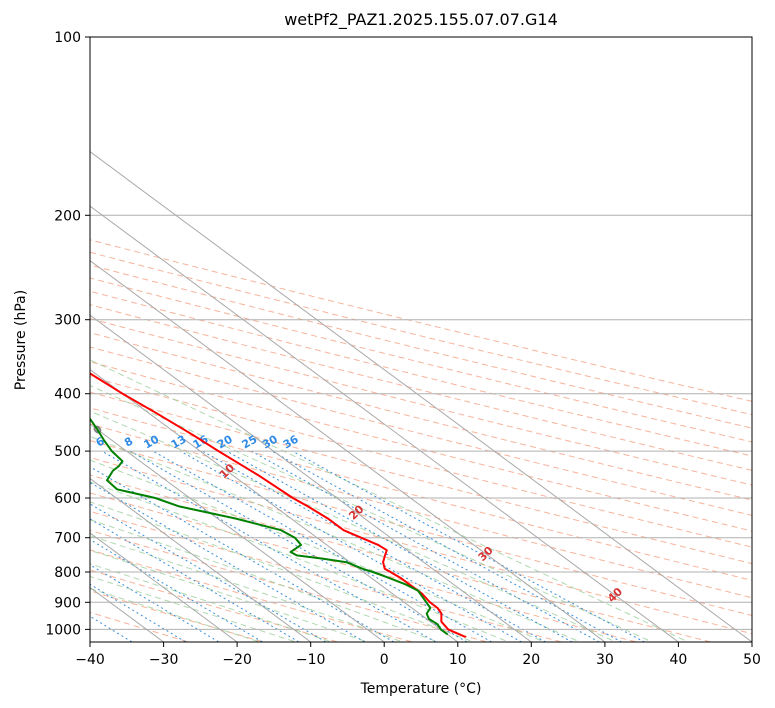 The width and height of the screenshot is (775, 708). What do you see at coordinates (67, 573) in the screenshot?
I see `y-tick-label: 800` at bounding box center [67, 573].